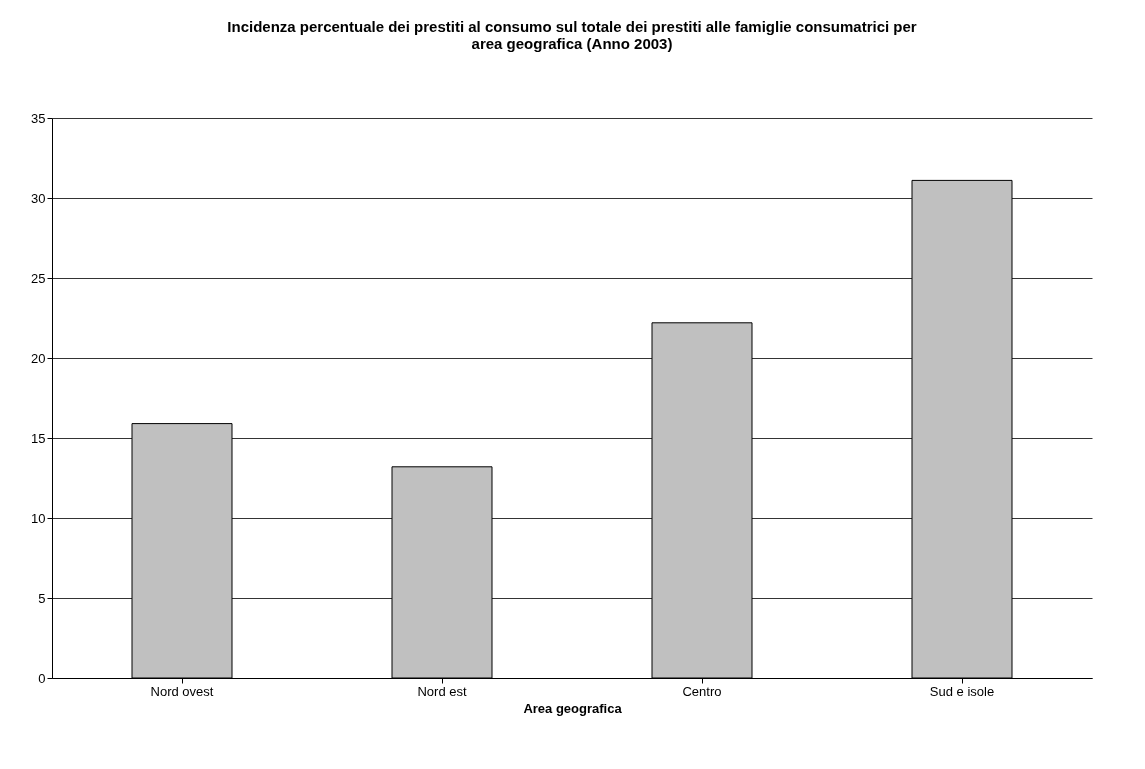 The height and width of the screenshot is (769, 1145). I want to click on x-tick-label: Centro, so click(702, 691).